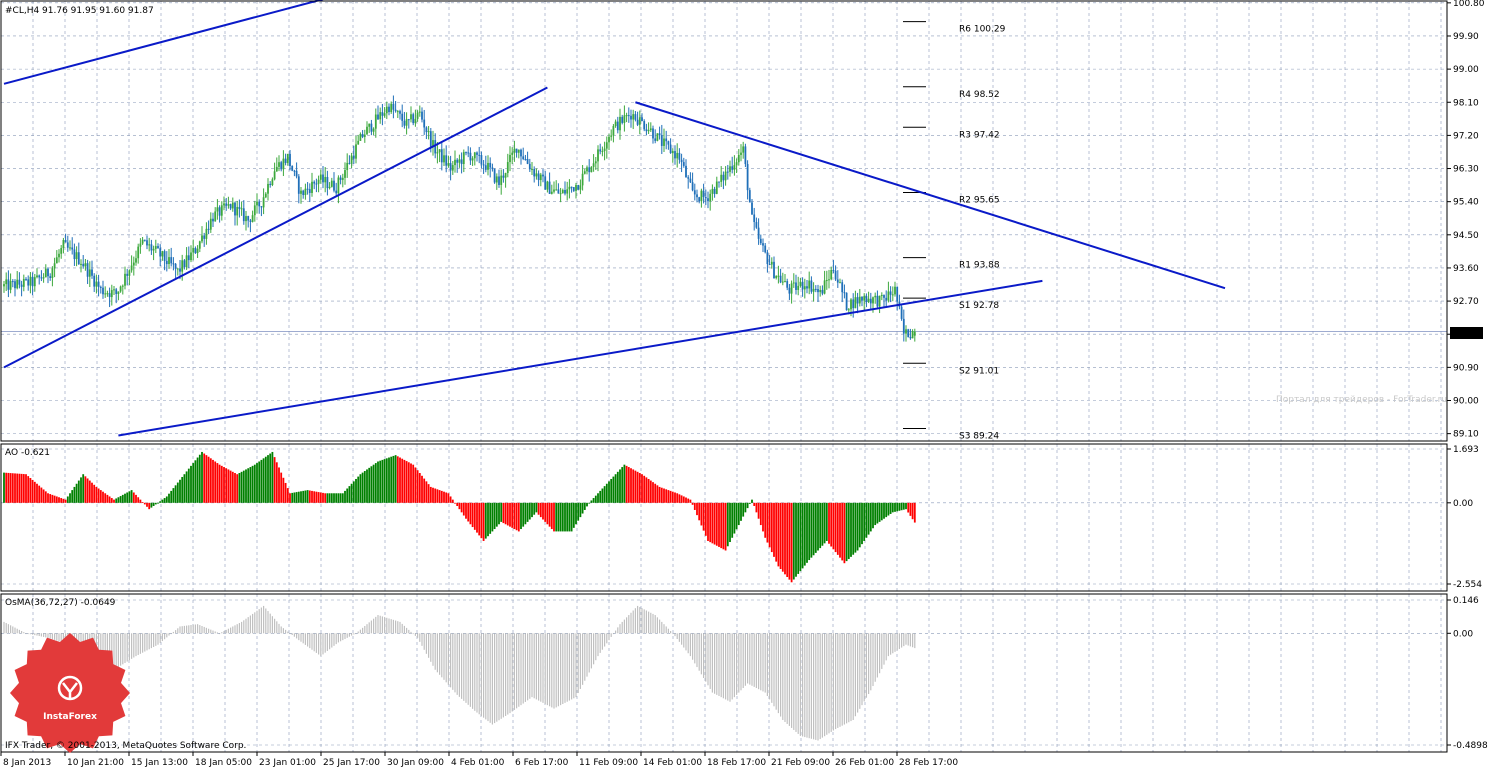  Describe the element at coordinates (60, 603) in the screenshot. I see `osma-pane-title: OsMA(36,72,27) -0.0649` at that location.